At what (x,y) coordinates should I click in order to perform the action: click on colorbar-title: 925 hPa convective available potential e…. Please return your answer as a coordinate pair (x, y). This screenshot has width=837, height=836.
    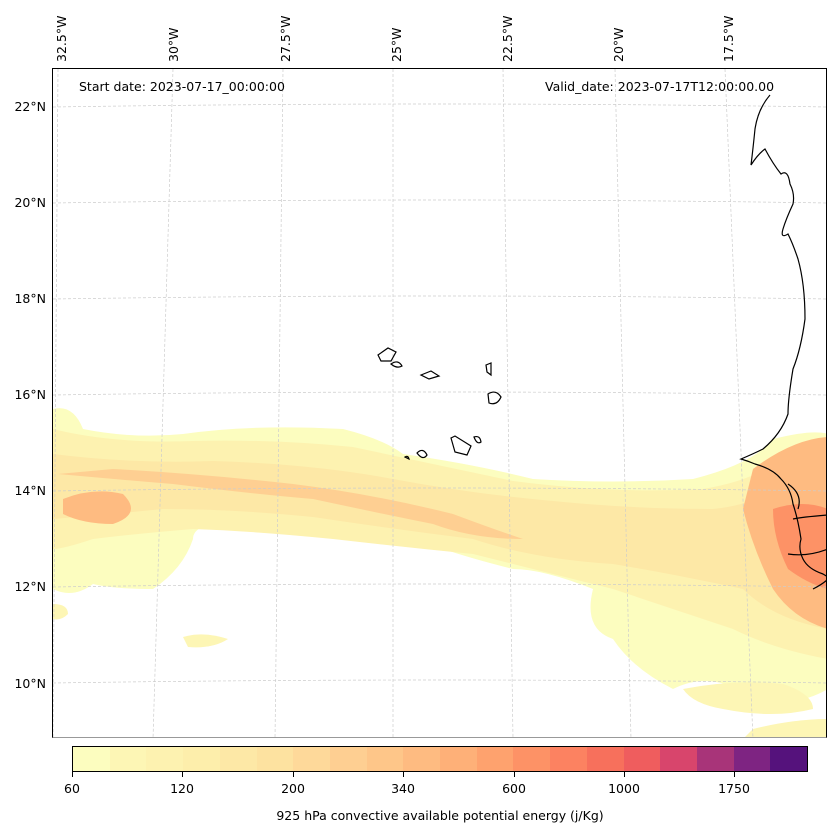
    Looking at the image, I should click on (440, 815).